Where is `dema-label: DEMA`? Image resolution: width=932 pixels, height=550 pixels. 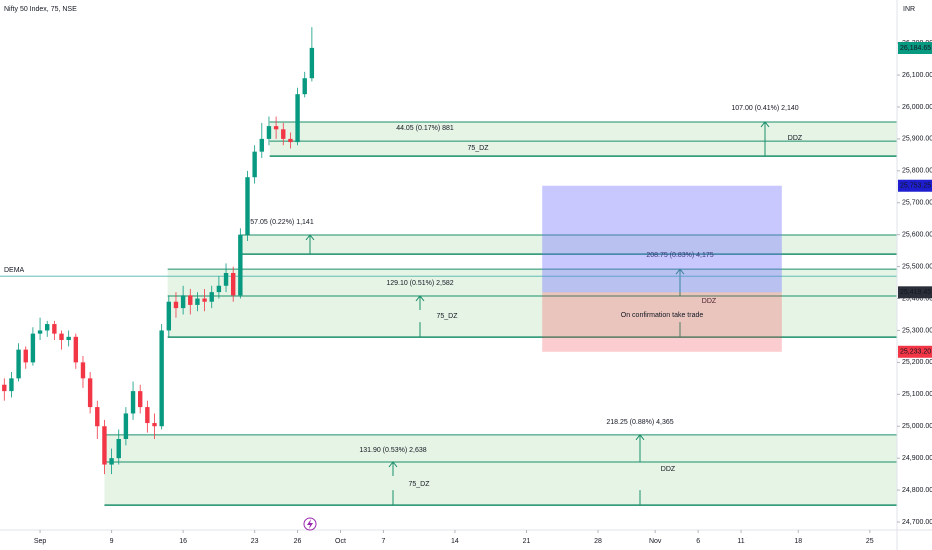 dema-label: DEMA is located at coordinates (14, 270).